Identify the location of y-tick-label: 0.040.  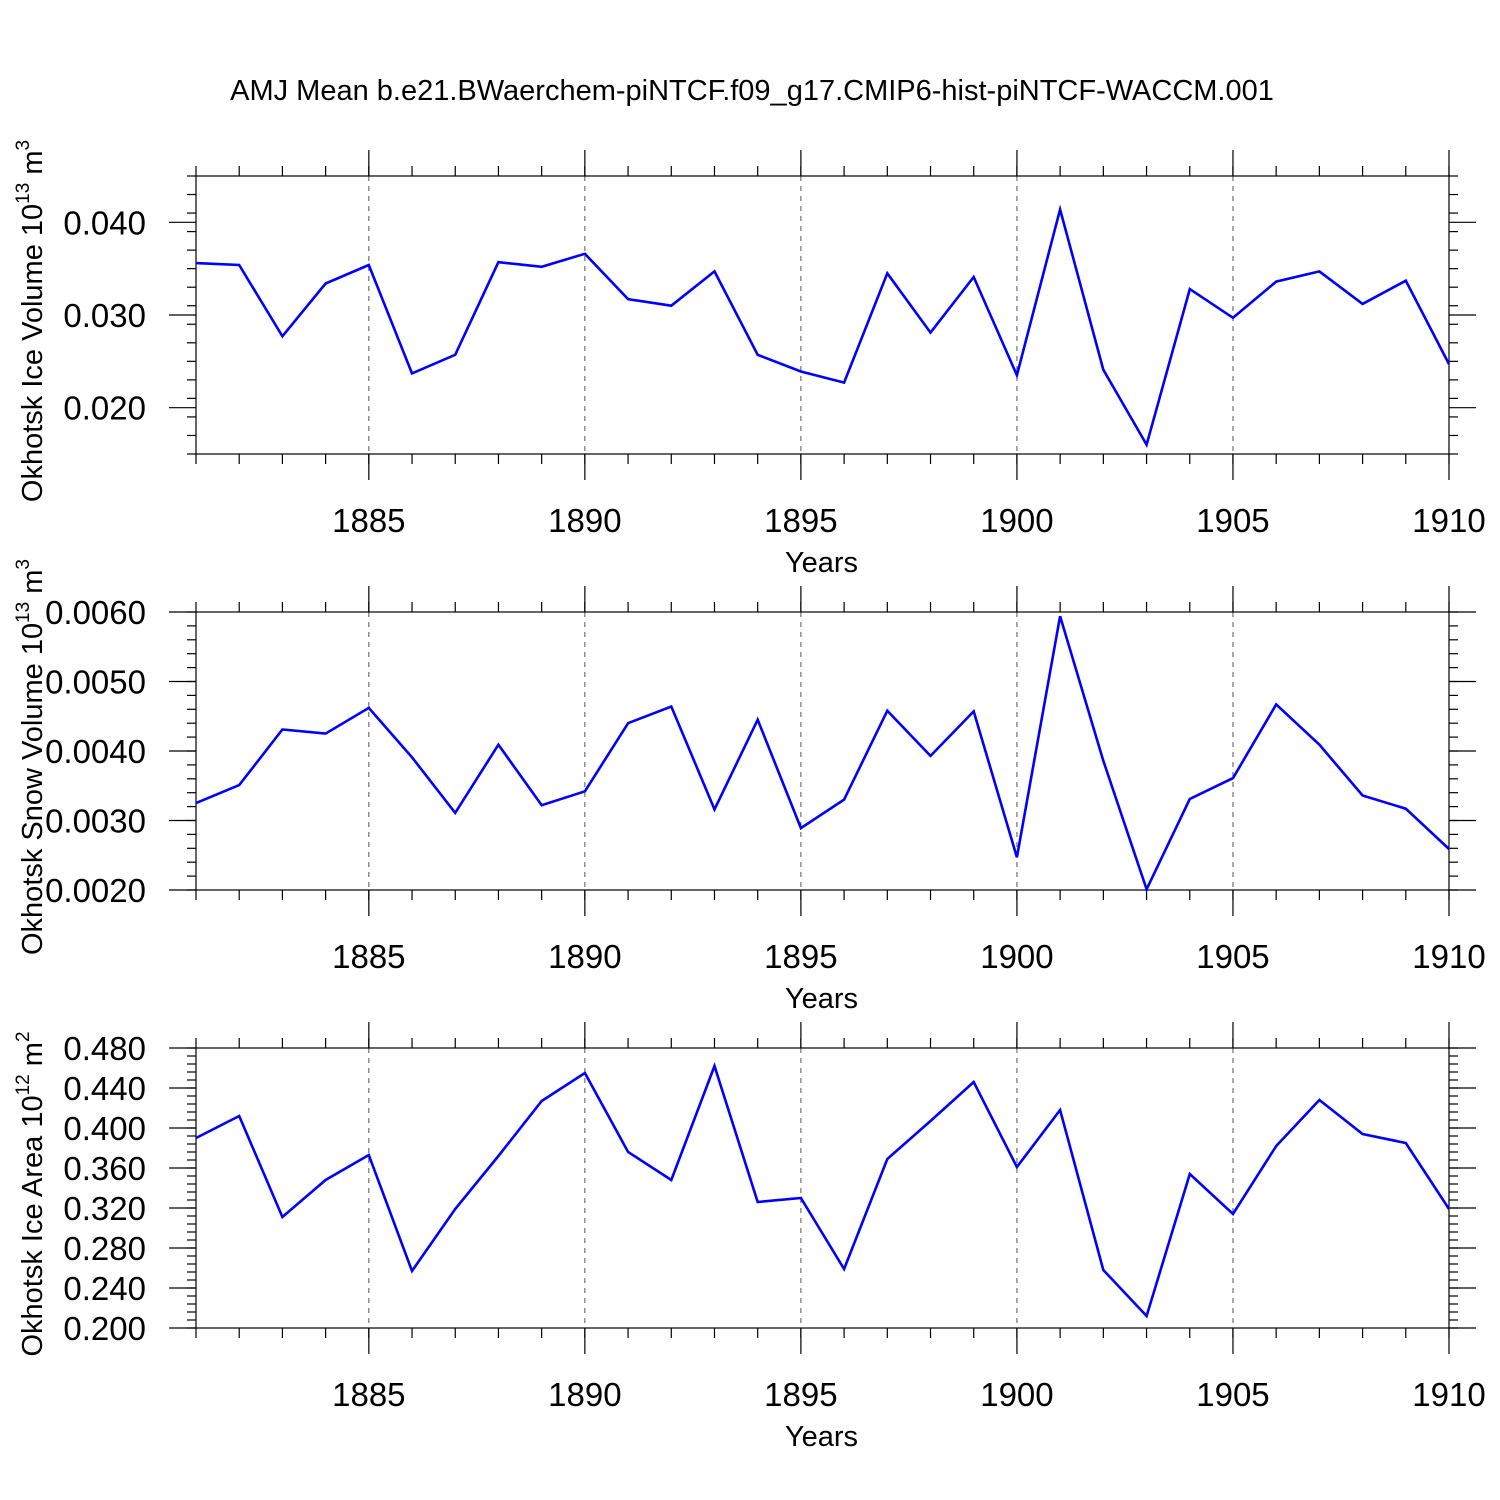
(104, 222).